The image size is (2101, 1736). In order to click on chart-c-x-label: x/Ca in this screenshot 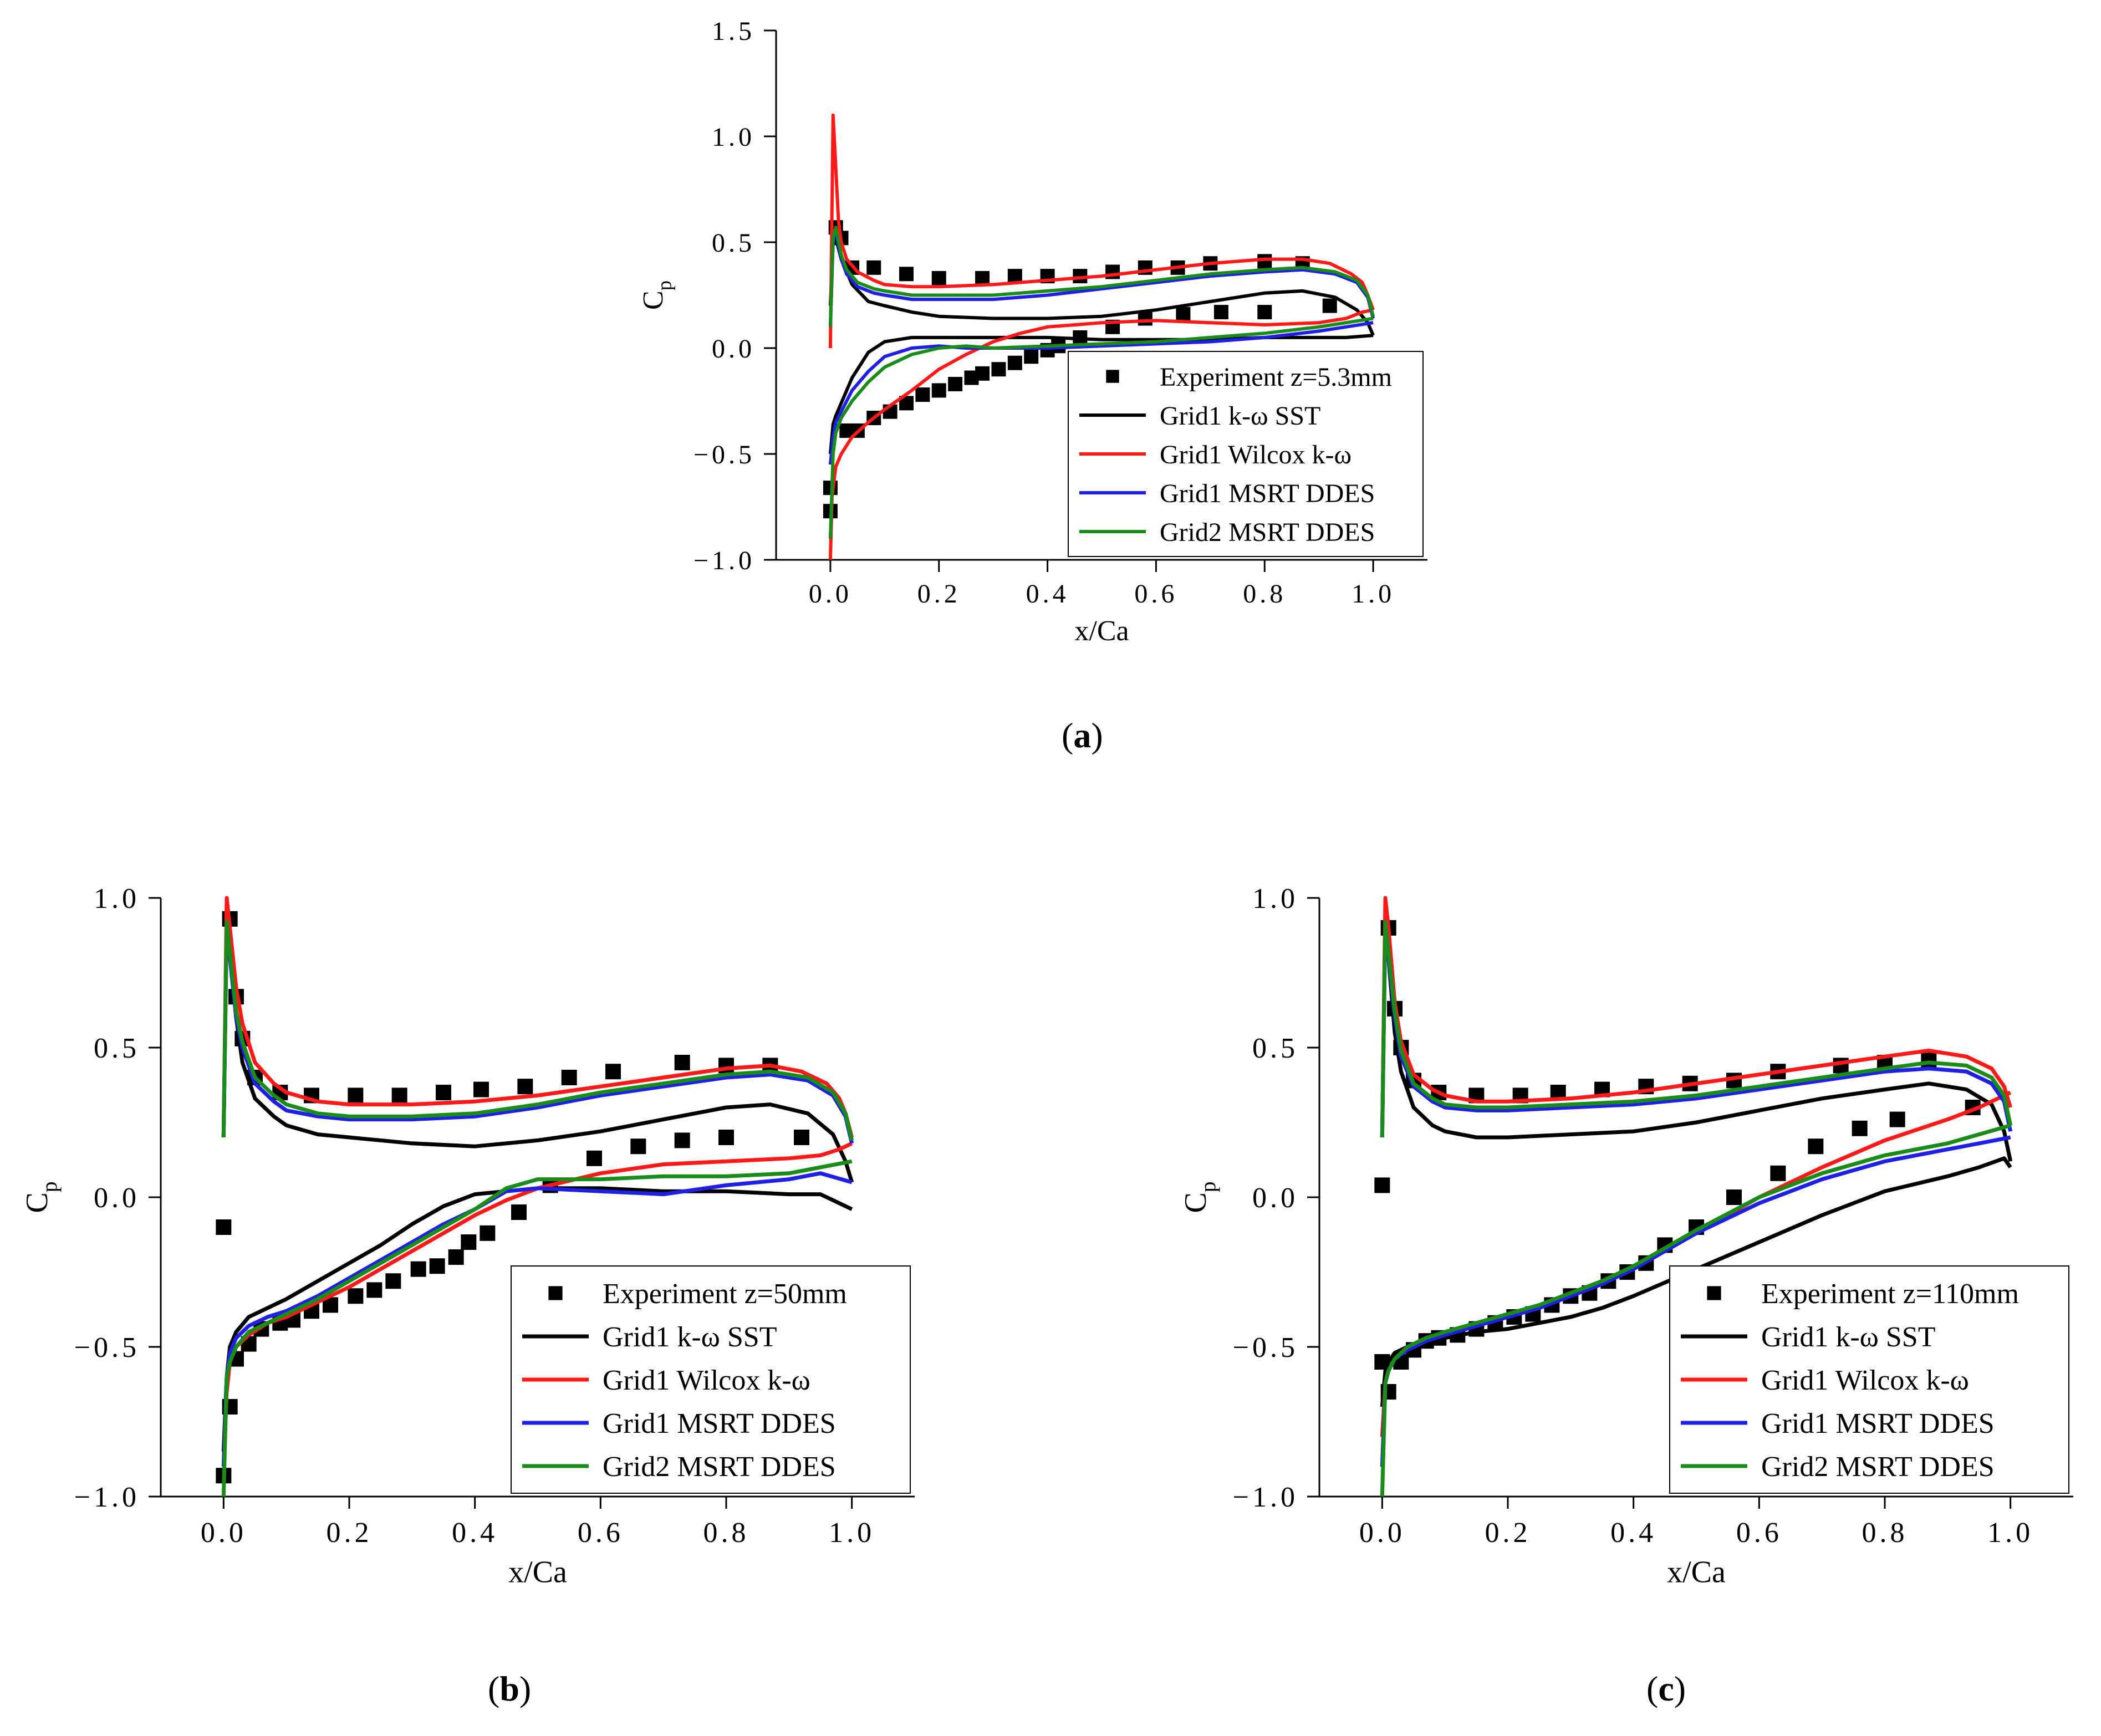, I will do `click(1697, 1572)`.